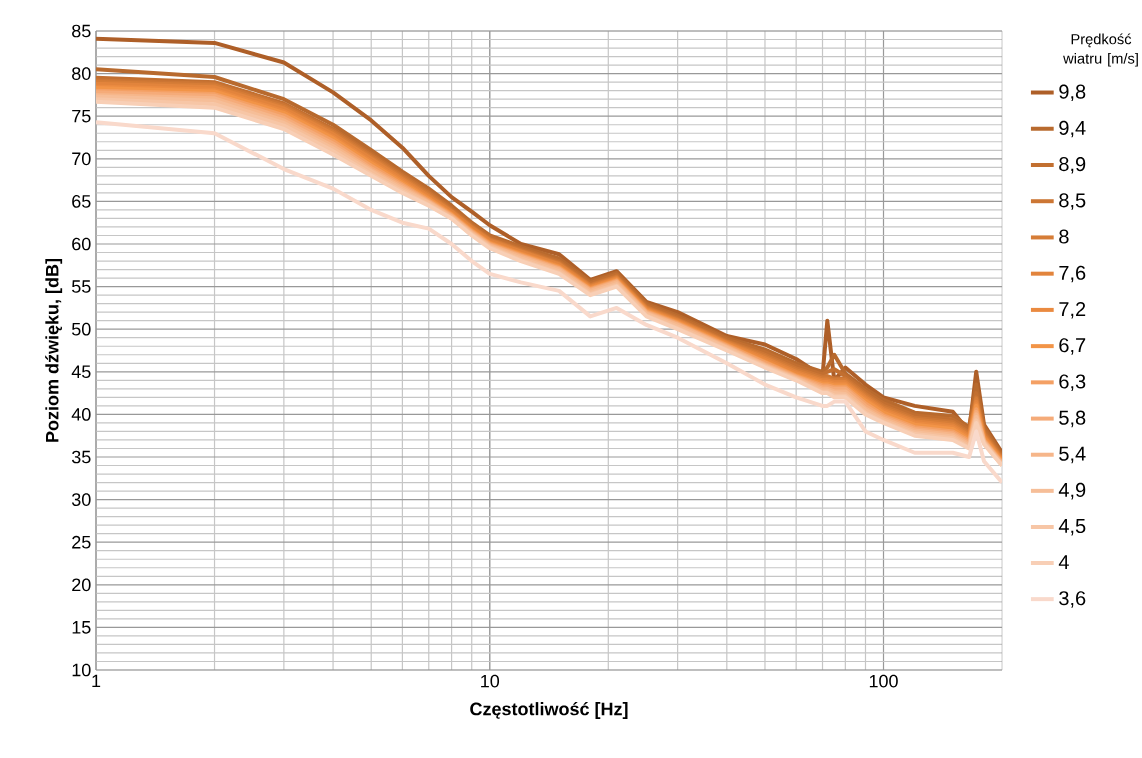  Describe the element at coordinates (1072, 455) in the screenshot. I see `legend-label: 5,4` at that location.